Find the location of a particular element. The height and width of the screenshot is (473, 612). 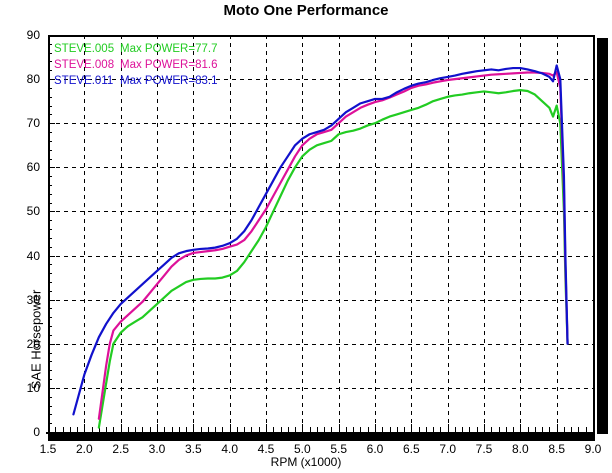

x-tick-label: 2.0 is located at coordinates (84, 449).